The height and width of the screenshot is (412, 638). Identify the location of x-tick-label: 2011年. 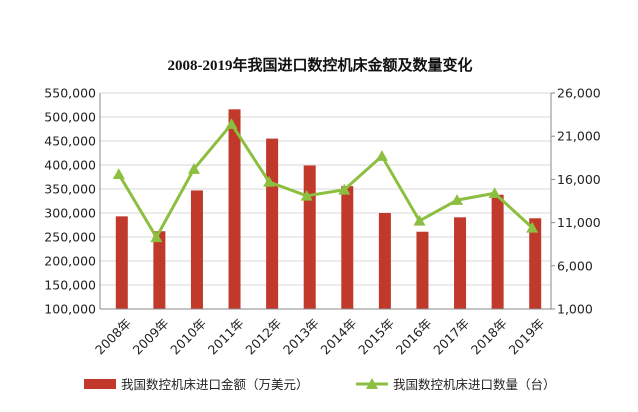
(226, 337).